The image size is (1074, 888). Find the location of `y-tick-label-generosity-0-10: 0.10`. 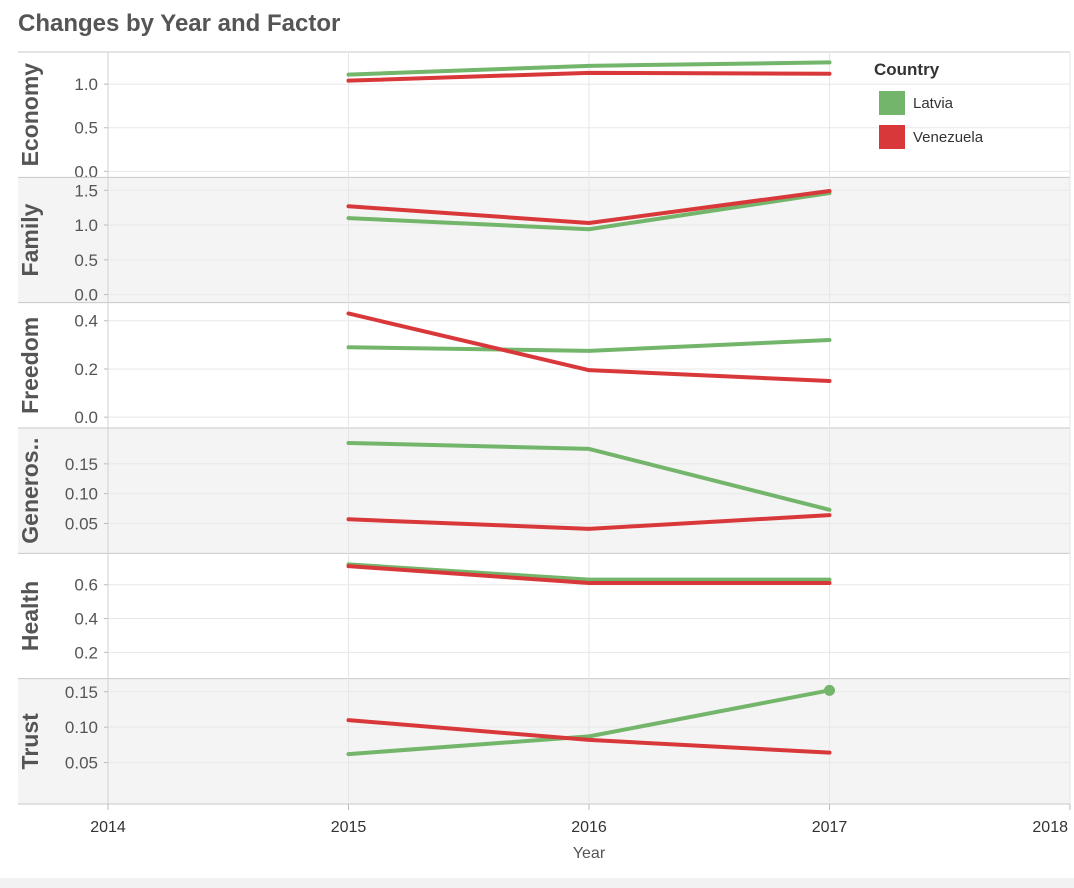

y-tick-label-generosity-0-10: 0.10 is located at coordinates (81, 494).